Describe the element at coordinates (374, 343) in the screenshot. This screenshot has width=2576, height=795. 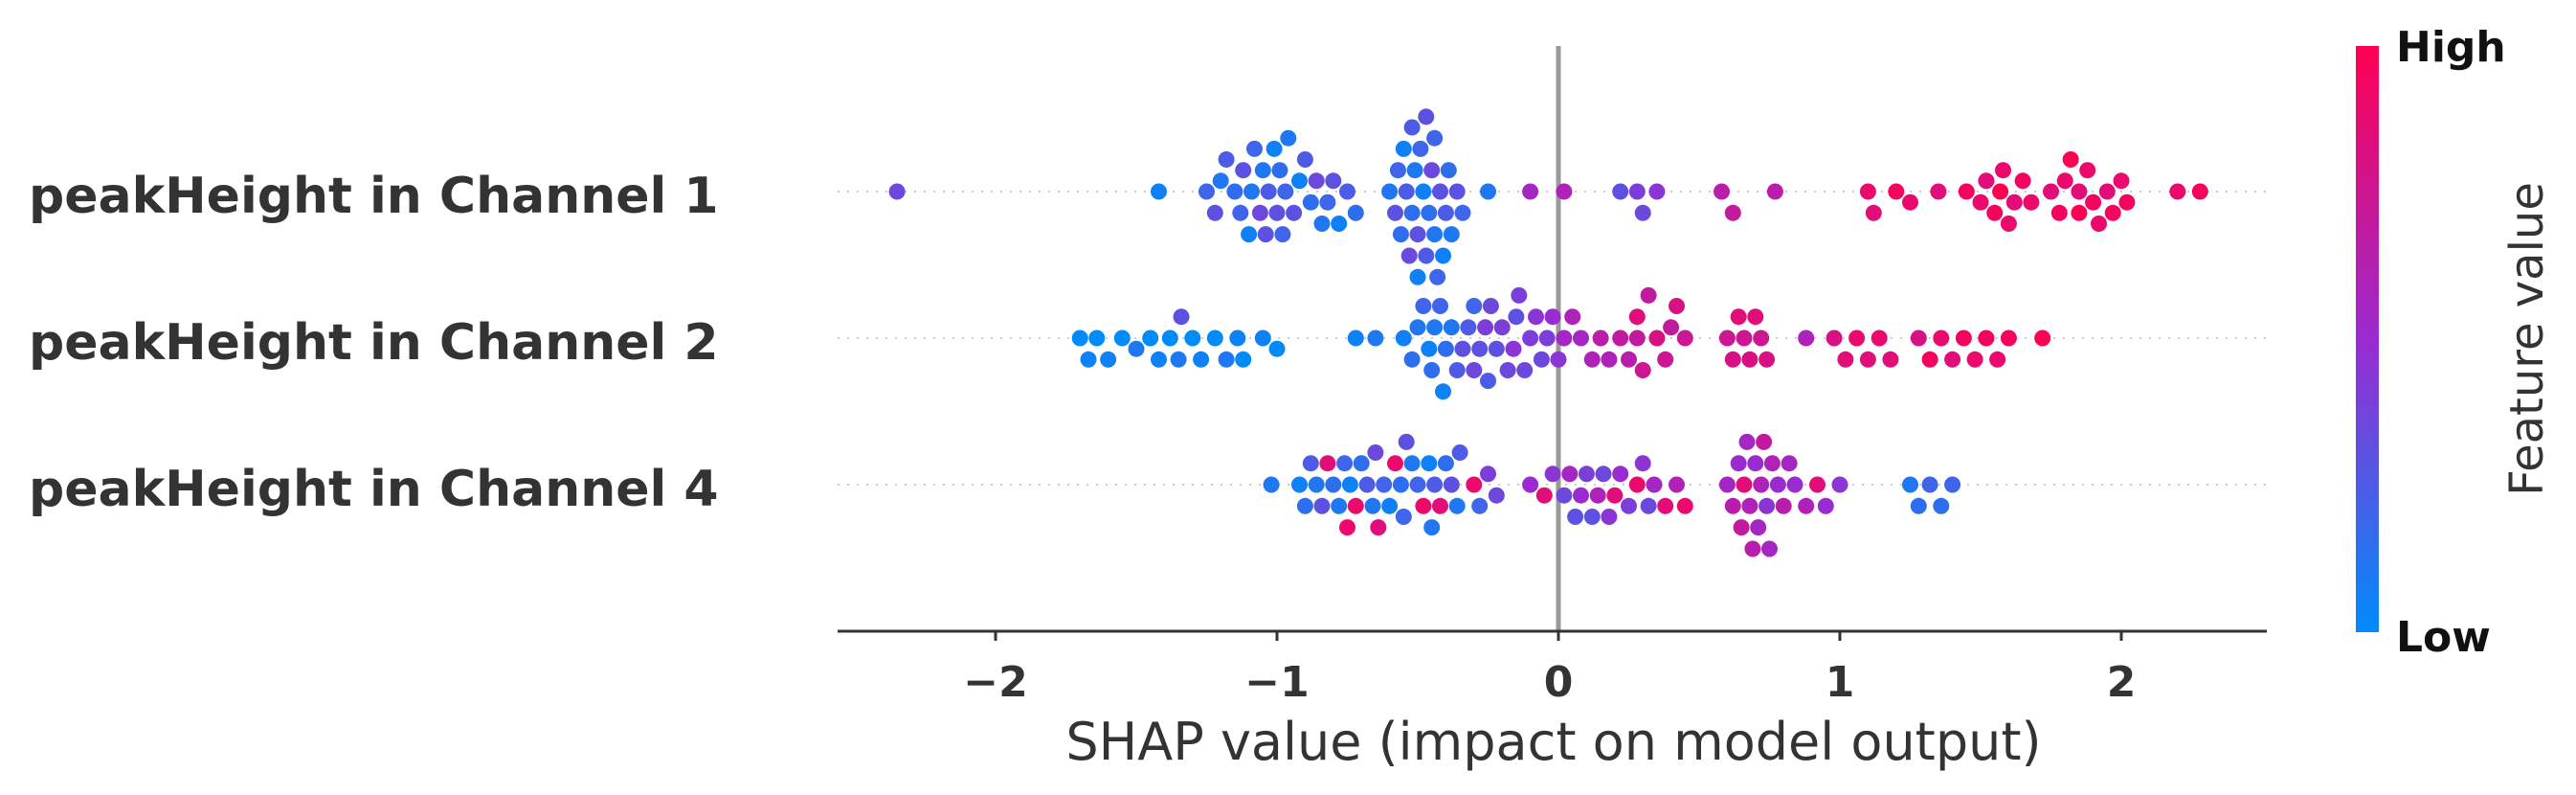
I see `feature-label-channel-2: peakHeight in Channel 2` at that location.